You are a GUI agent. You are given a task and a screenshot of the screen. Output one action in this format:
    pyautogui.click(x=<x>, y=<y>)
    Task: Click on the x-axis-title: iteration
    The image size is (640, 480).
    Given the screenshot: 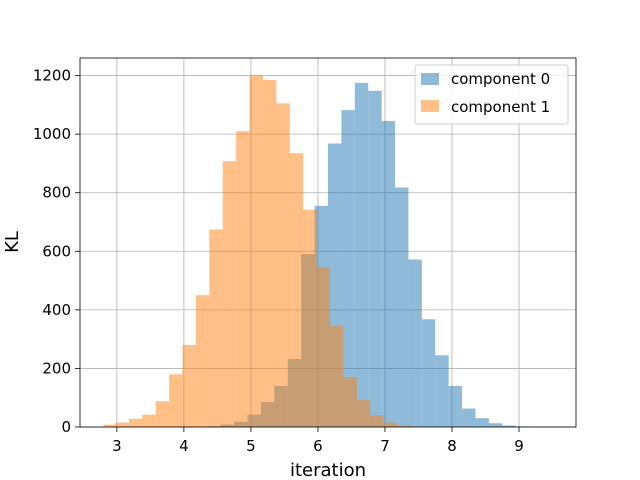 What is the action you would take?
    pyautogui.click(x=328, y=470)
    